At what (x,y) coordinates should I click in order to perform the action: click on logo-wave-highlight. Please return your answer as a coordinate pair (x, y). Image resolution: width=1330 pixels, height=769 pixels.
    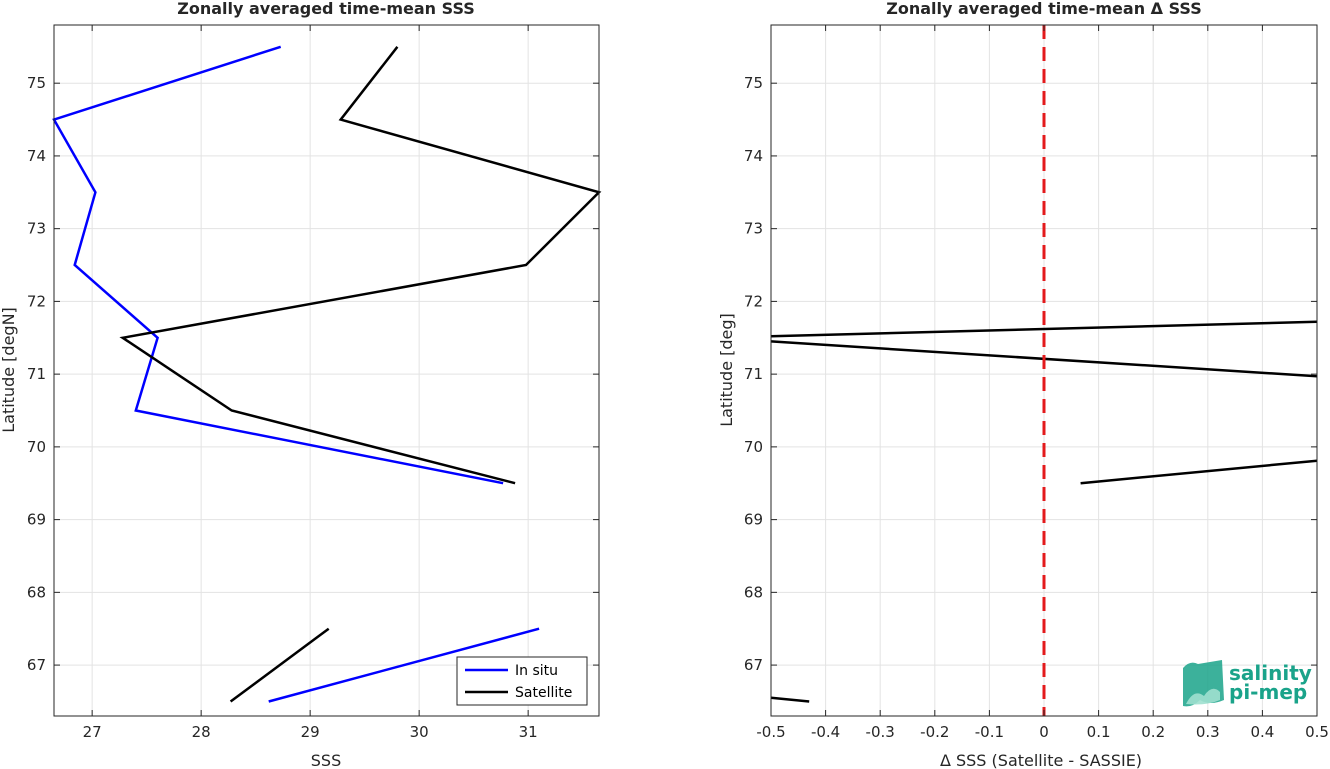
    Looking at the image, I should click on (1203, 696).